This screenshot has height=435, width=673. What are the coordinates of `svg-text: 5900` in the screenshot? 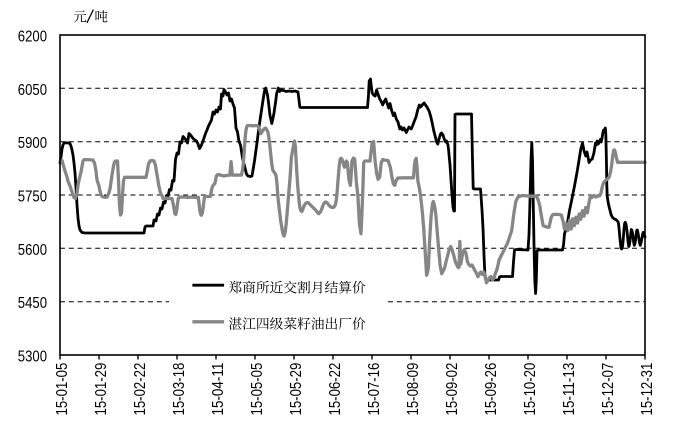 It's located at (32, 143).